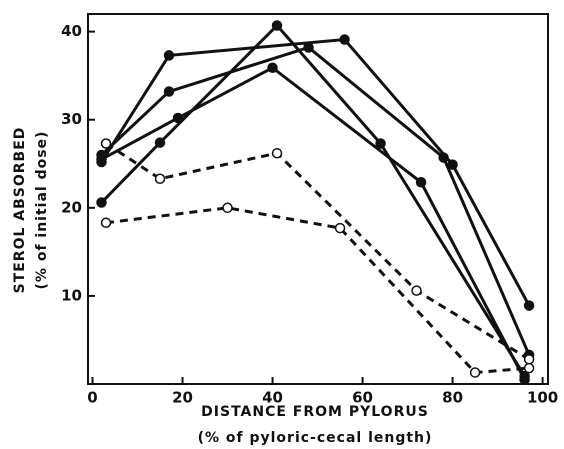 This screenshot has height=449, width=564. I want to click on x-tick-label: 100, so click(542, 398).